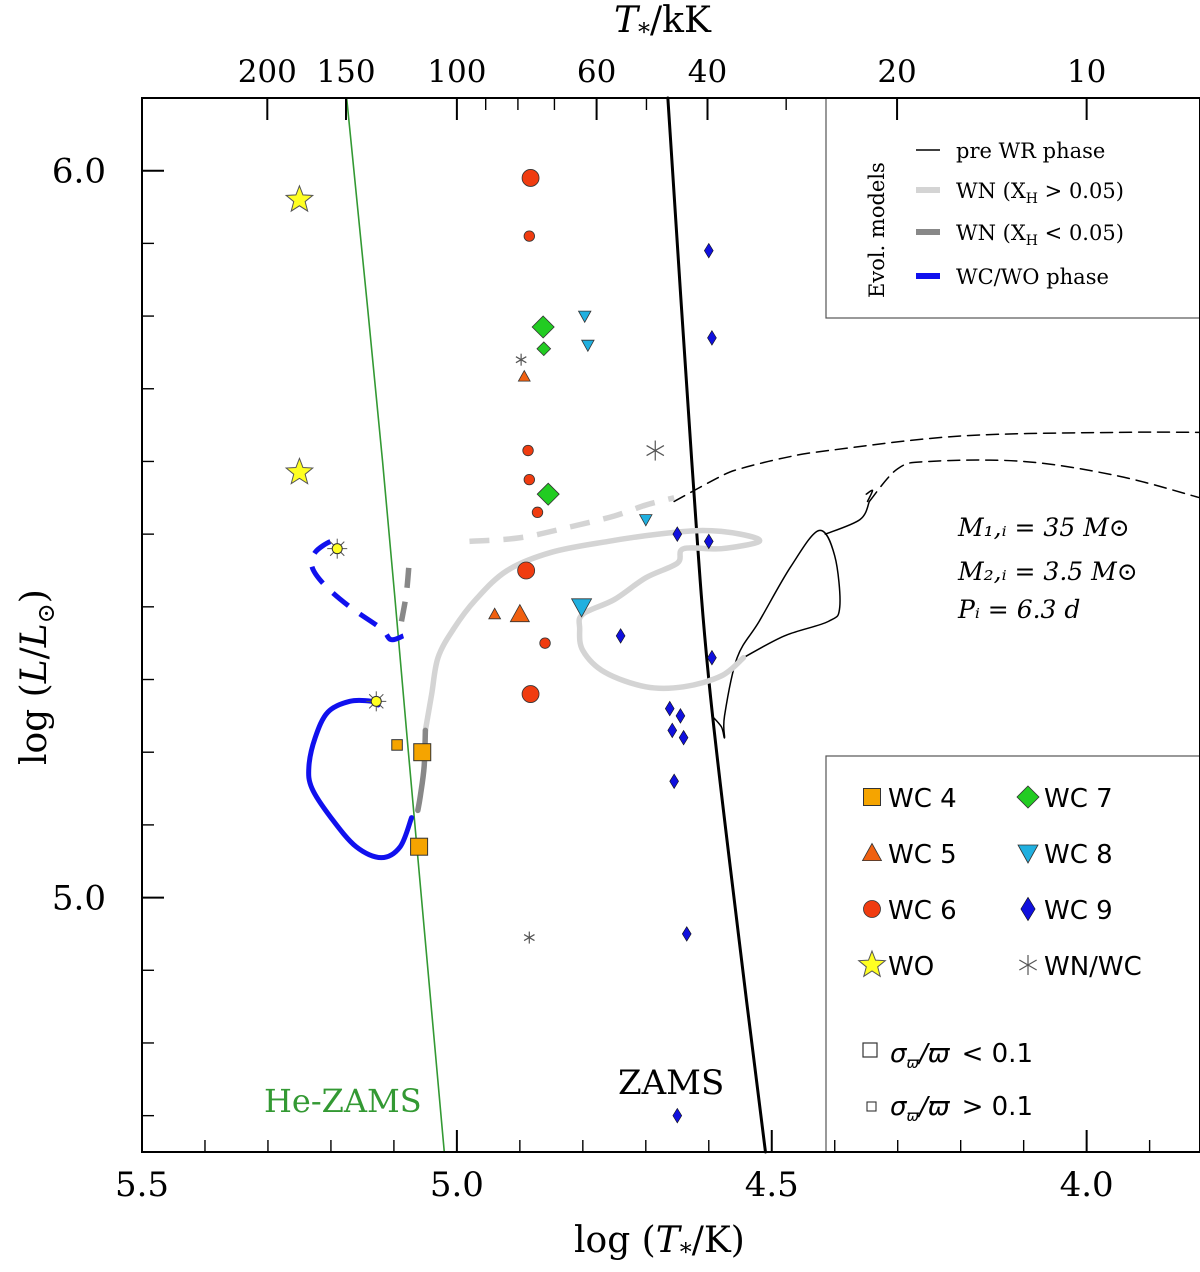  Describe the element at coordinates (1043, 527) in the screenshot. I see `mass1-label: M₁,ᵢ = 35 M⊙` at that location.